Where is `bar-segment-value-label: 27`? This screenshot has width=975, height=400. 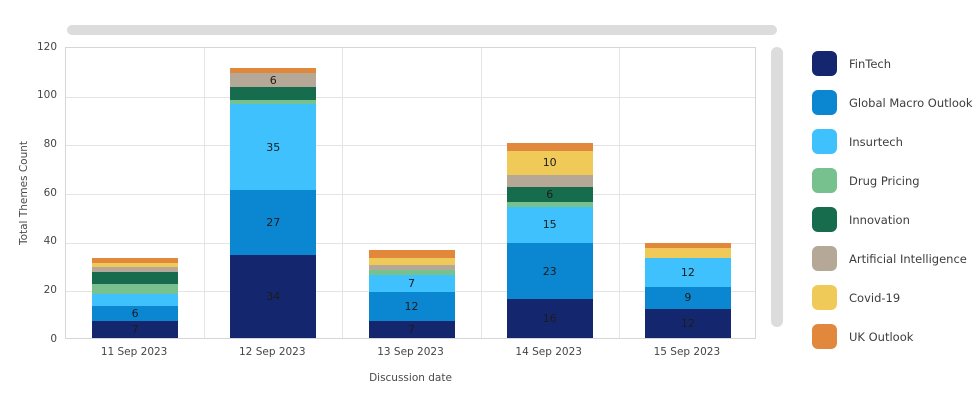
bar-segment-value-label: 27 is located at coordinates (273, 222).